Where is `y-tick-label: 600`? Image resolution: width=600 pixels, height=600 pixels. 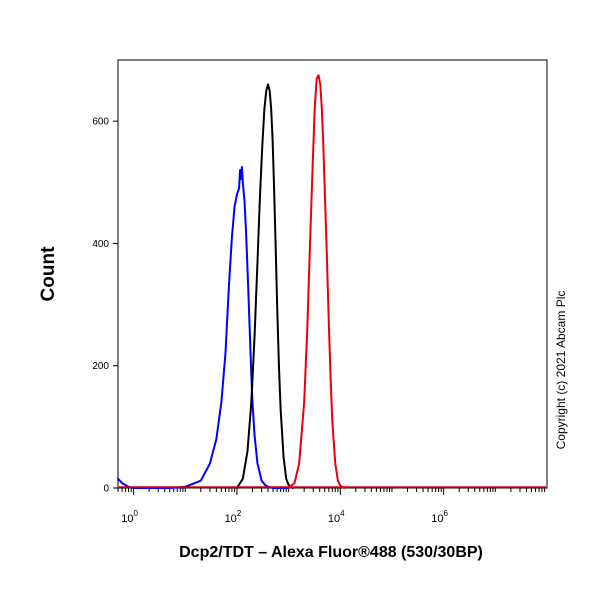 y-tick-label: 600 is located at coordinates (100, 122).